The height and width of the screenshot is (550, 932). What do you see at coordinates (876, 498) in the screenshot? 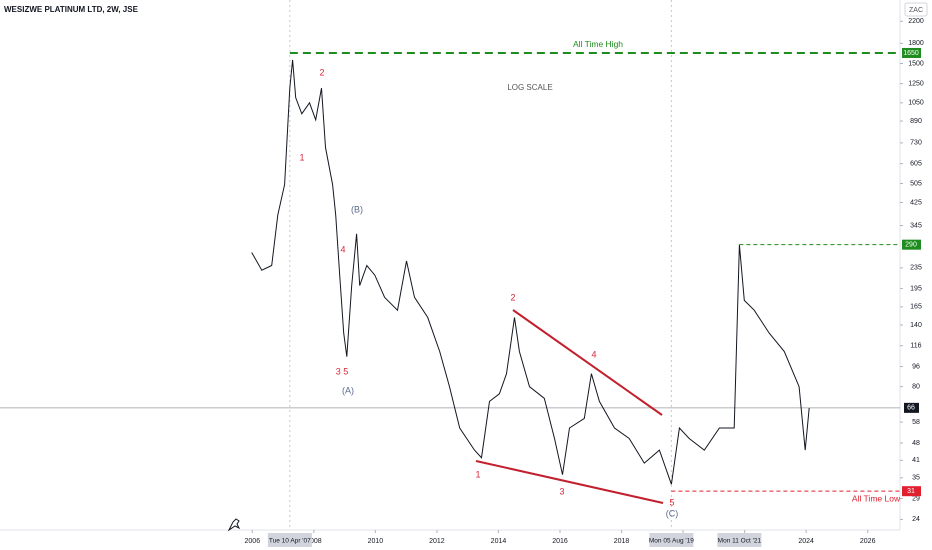
I see `level-label: All Time Low` at bounding box center [876, 498].